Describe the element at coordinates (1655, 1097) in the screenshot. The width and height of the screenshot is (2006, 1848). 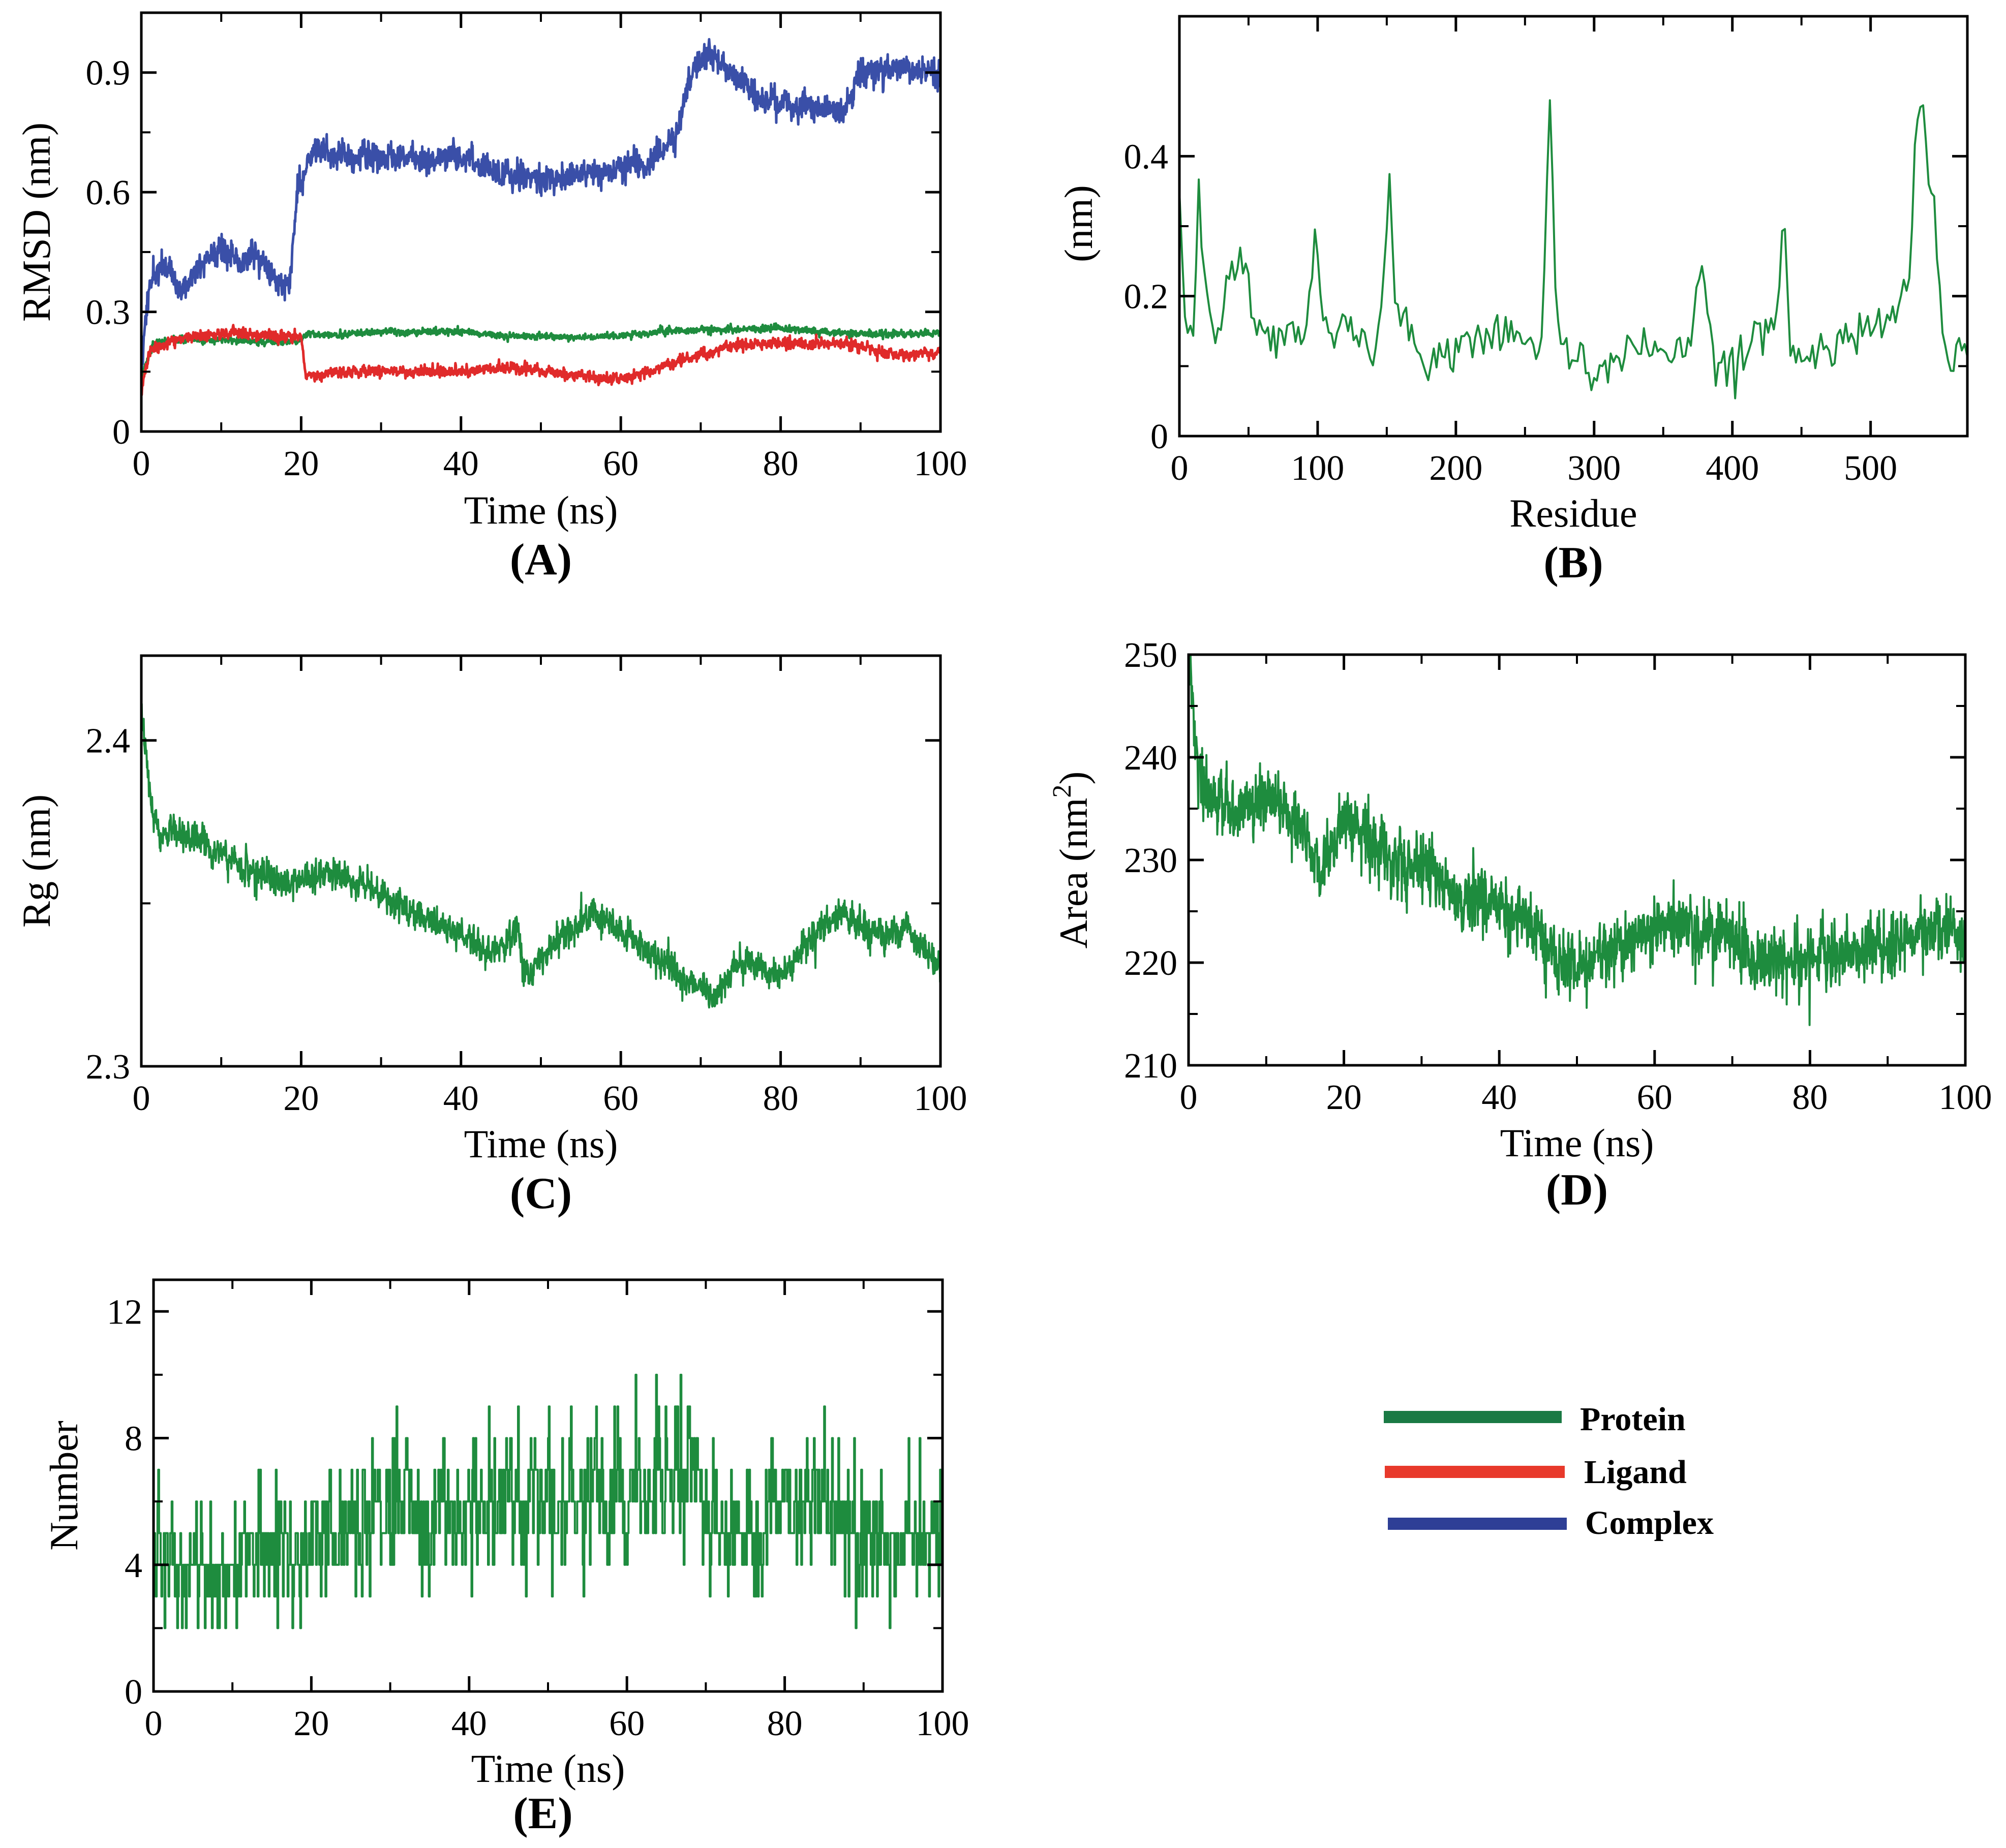
I see `panel-d-xtick-label: 60` at that location.